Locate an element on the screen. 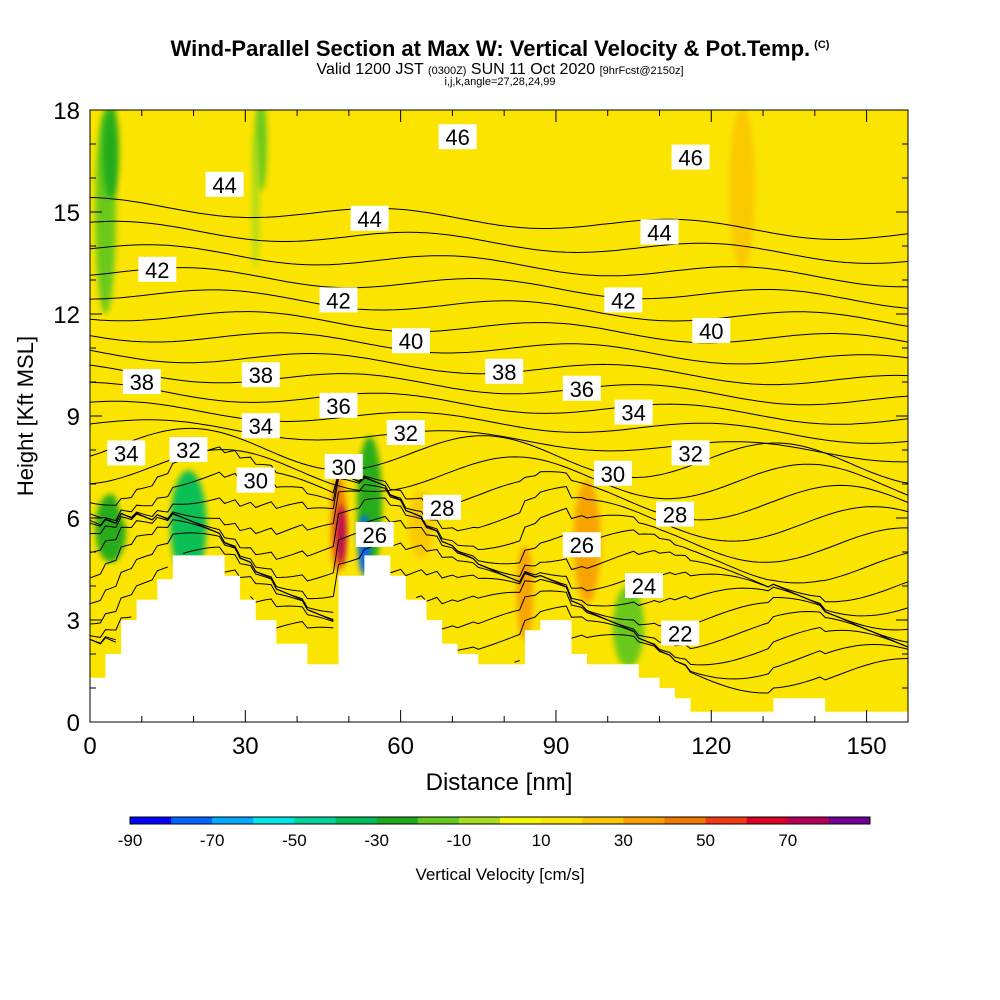 Image resolution: width=1000 pixels, height=1000 pixels. y-tick-label: 18 is located at coordinates (66, 111).